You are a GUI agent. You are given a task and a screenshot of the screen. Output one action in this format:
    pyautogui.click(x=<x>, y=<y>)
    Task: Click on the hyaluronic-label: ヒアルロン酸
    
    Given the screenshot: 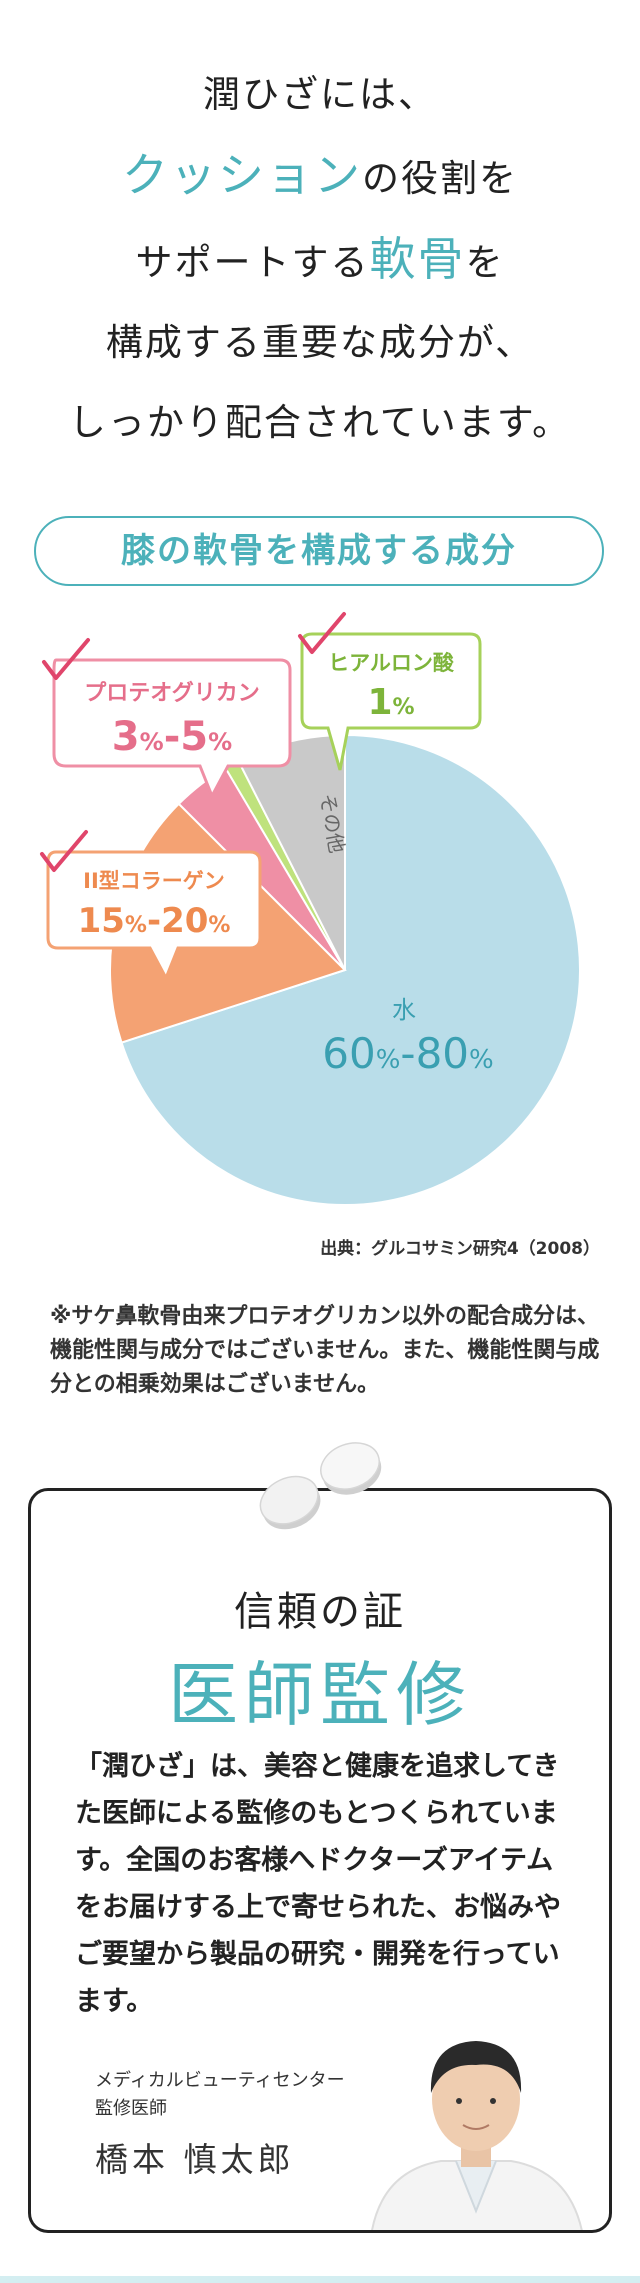 What is the action you would take?
    pyautogui.click(x=391, y=663)
    